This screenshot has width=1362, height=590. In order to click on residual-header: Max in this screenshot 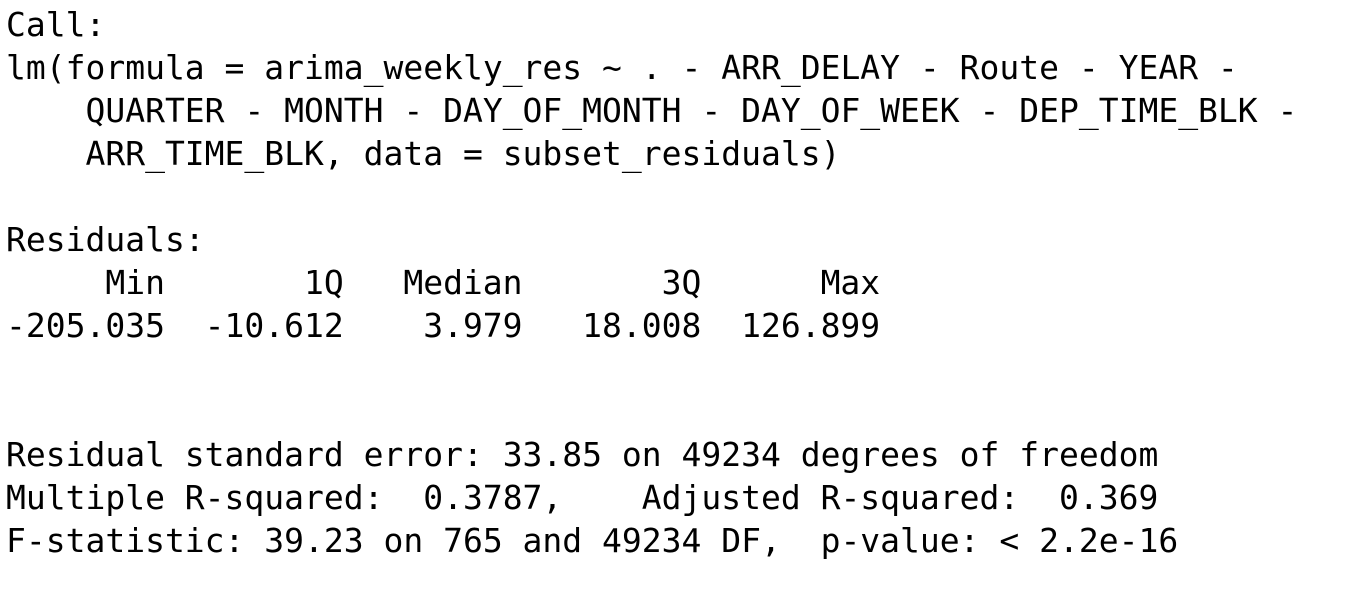, I will do `click(850, 282)`.